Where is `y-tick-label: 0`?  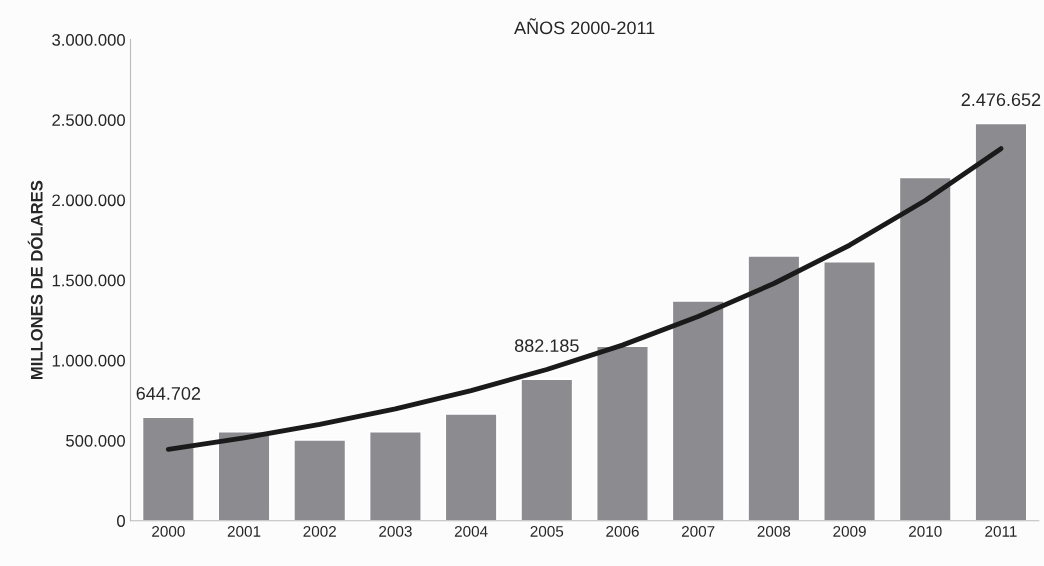
y-tick-label: 0 is located at coordinates (121, 521).